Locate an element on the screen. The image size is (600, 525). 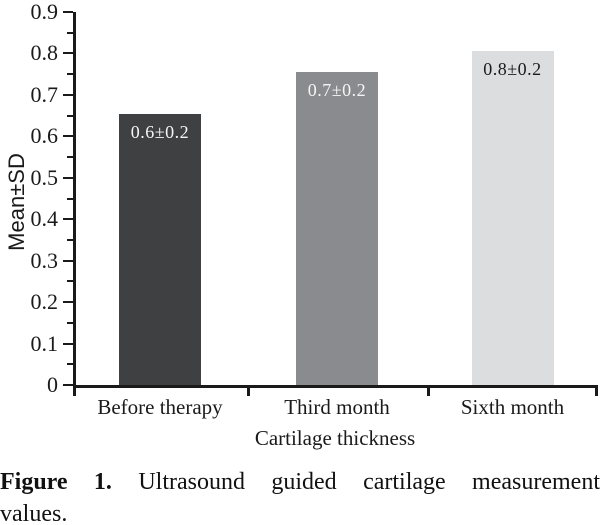
x-axis-end-tick is located at coordinates (596, 390).